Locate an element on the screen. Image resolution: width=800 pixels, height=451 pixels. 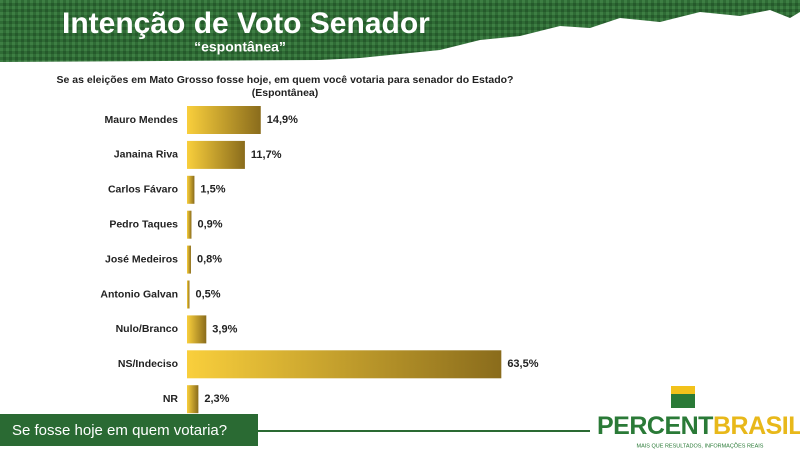
tagline: MAIS QUE RESULTADOS, INFORMAÇÕES REAIS is located at coordinates (700, 445).